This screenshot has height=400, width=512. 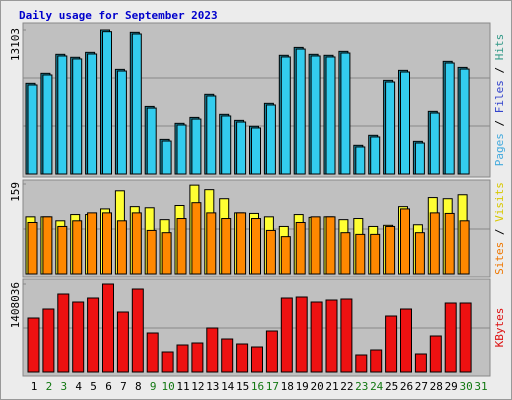 What do you see at coordinates (499, 202) in the screenshot?
I see `legend-entry: Visits` at bounding box center [499, 202].